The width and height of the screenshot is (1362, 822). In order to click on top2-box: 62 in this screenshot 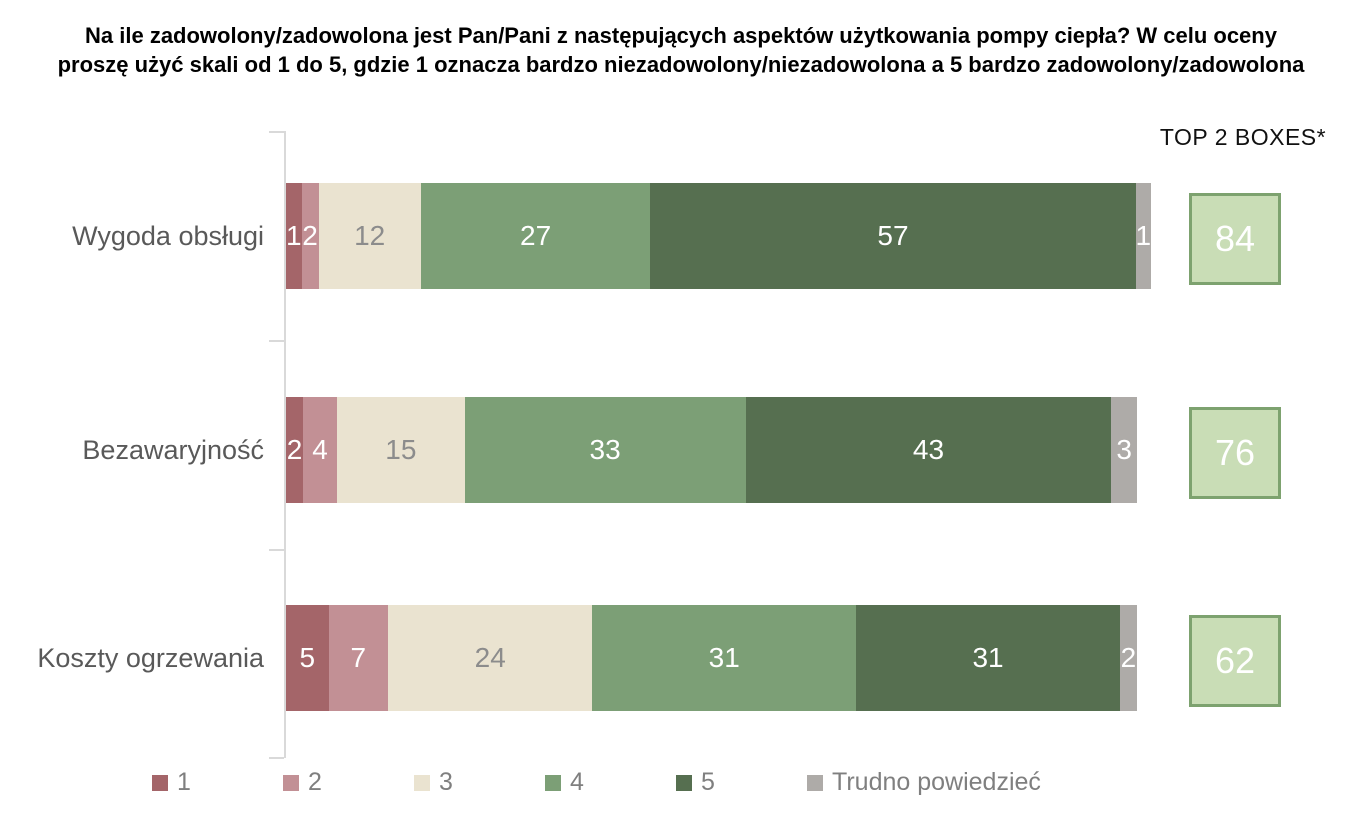, I will do `click(1235, 661)`.